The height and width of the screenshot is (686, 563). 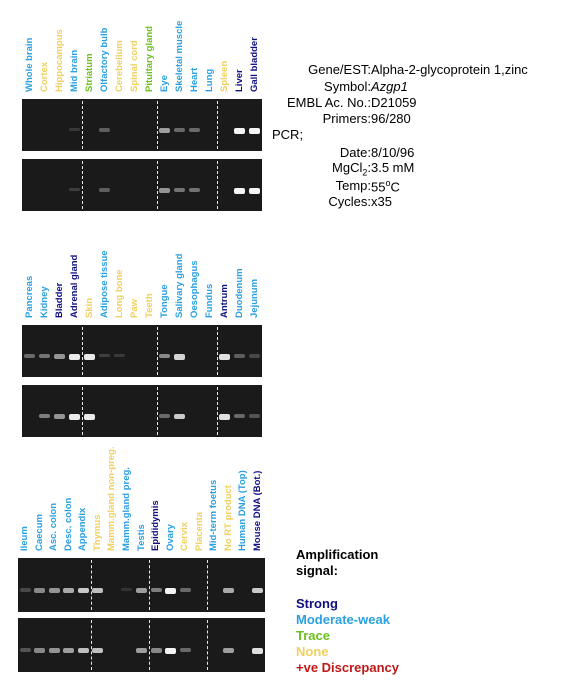 What do you see at coordinates (347, 167) in the screenshot?
I see `mgcl-key: MgCl` at bounding box center [347, 167].